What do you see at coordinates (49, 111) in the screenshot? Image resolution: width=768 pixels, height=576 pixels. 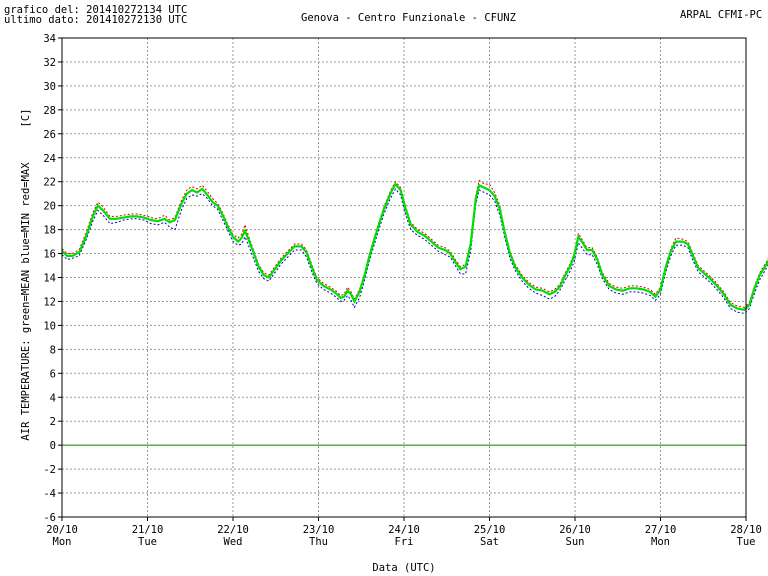 I see `y-tick-label: 28` at bounding box center [49, 111].